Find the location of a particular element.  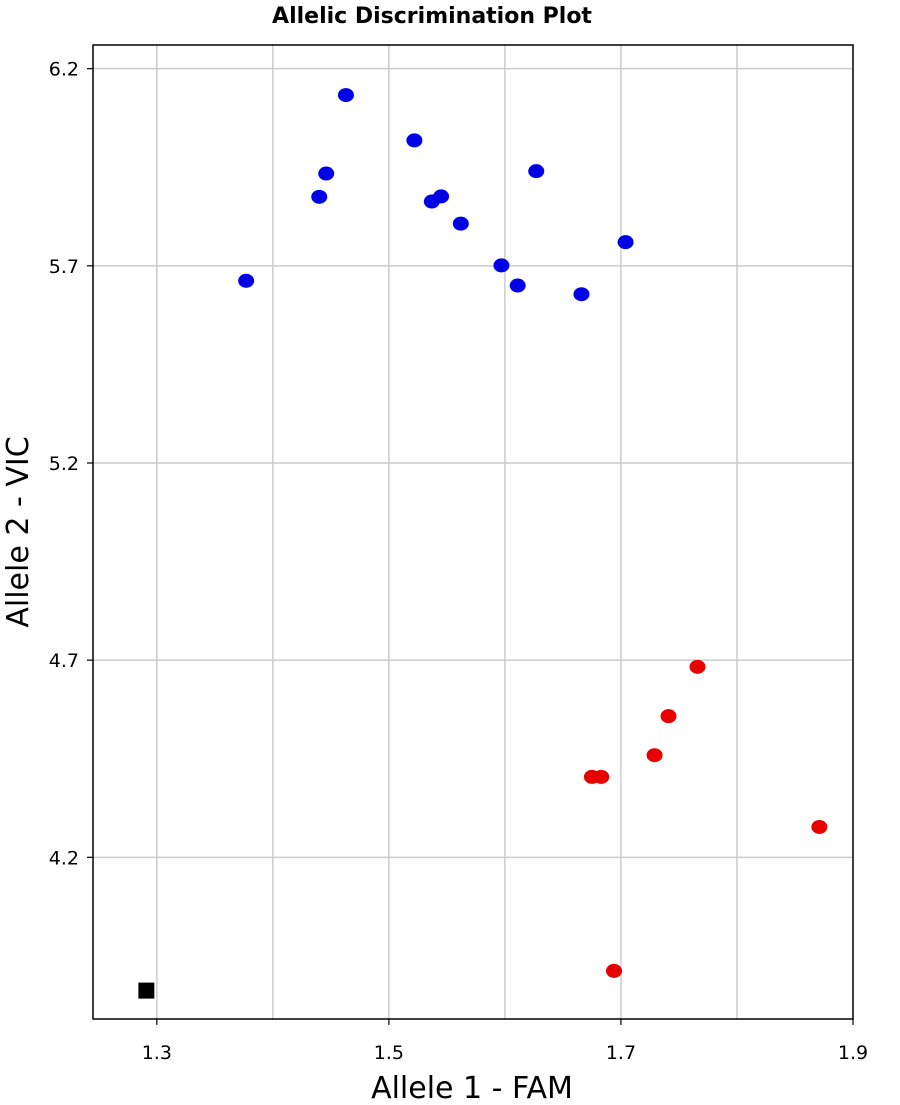

x-tick-label-1: 1.5 is located at coordinates (389, 1053).